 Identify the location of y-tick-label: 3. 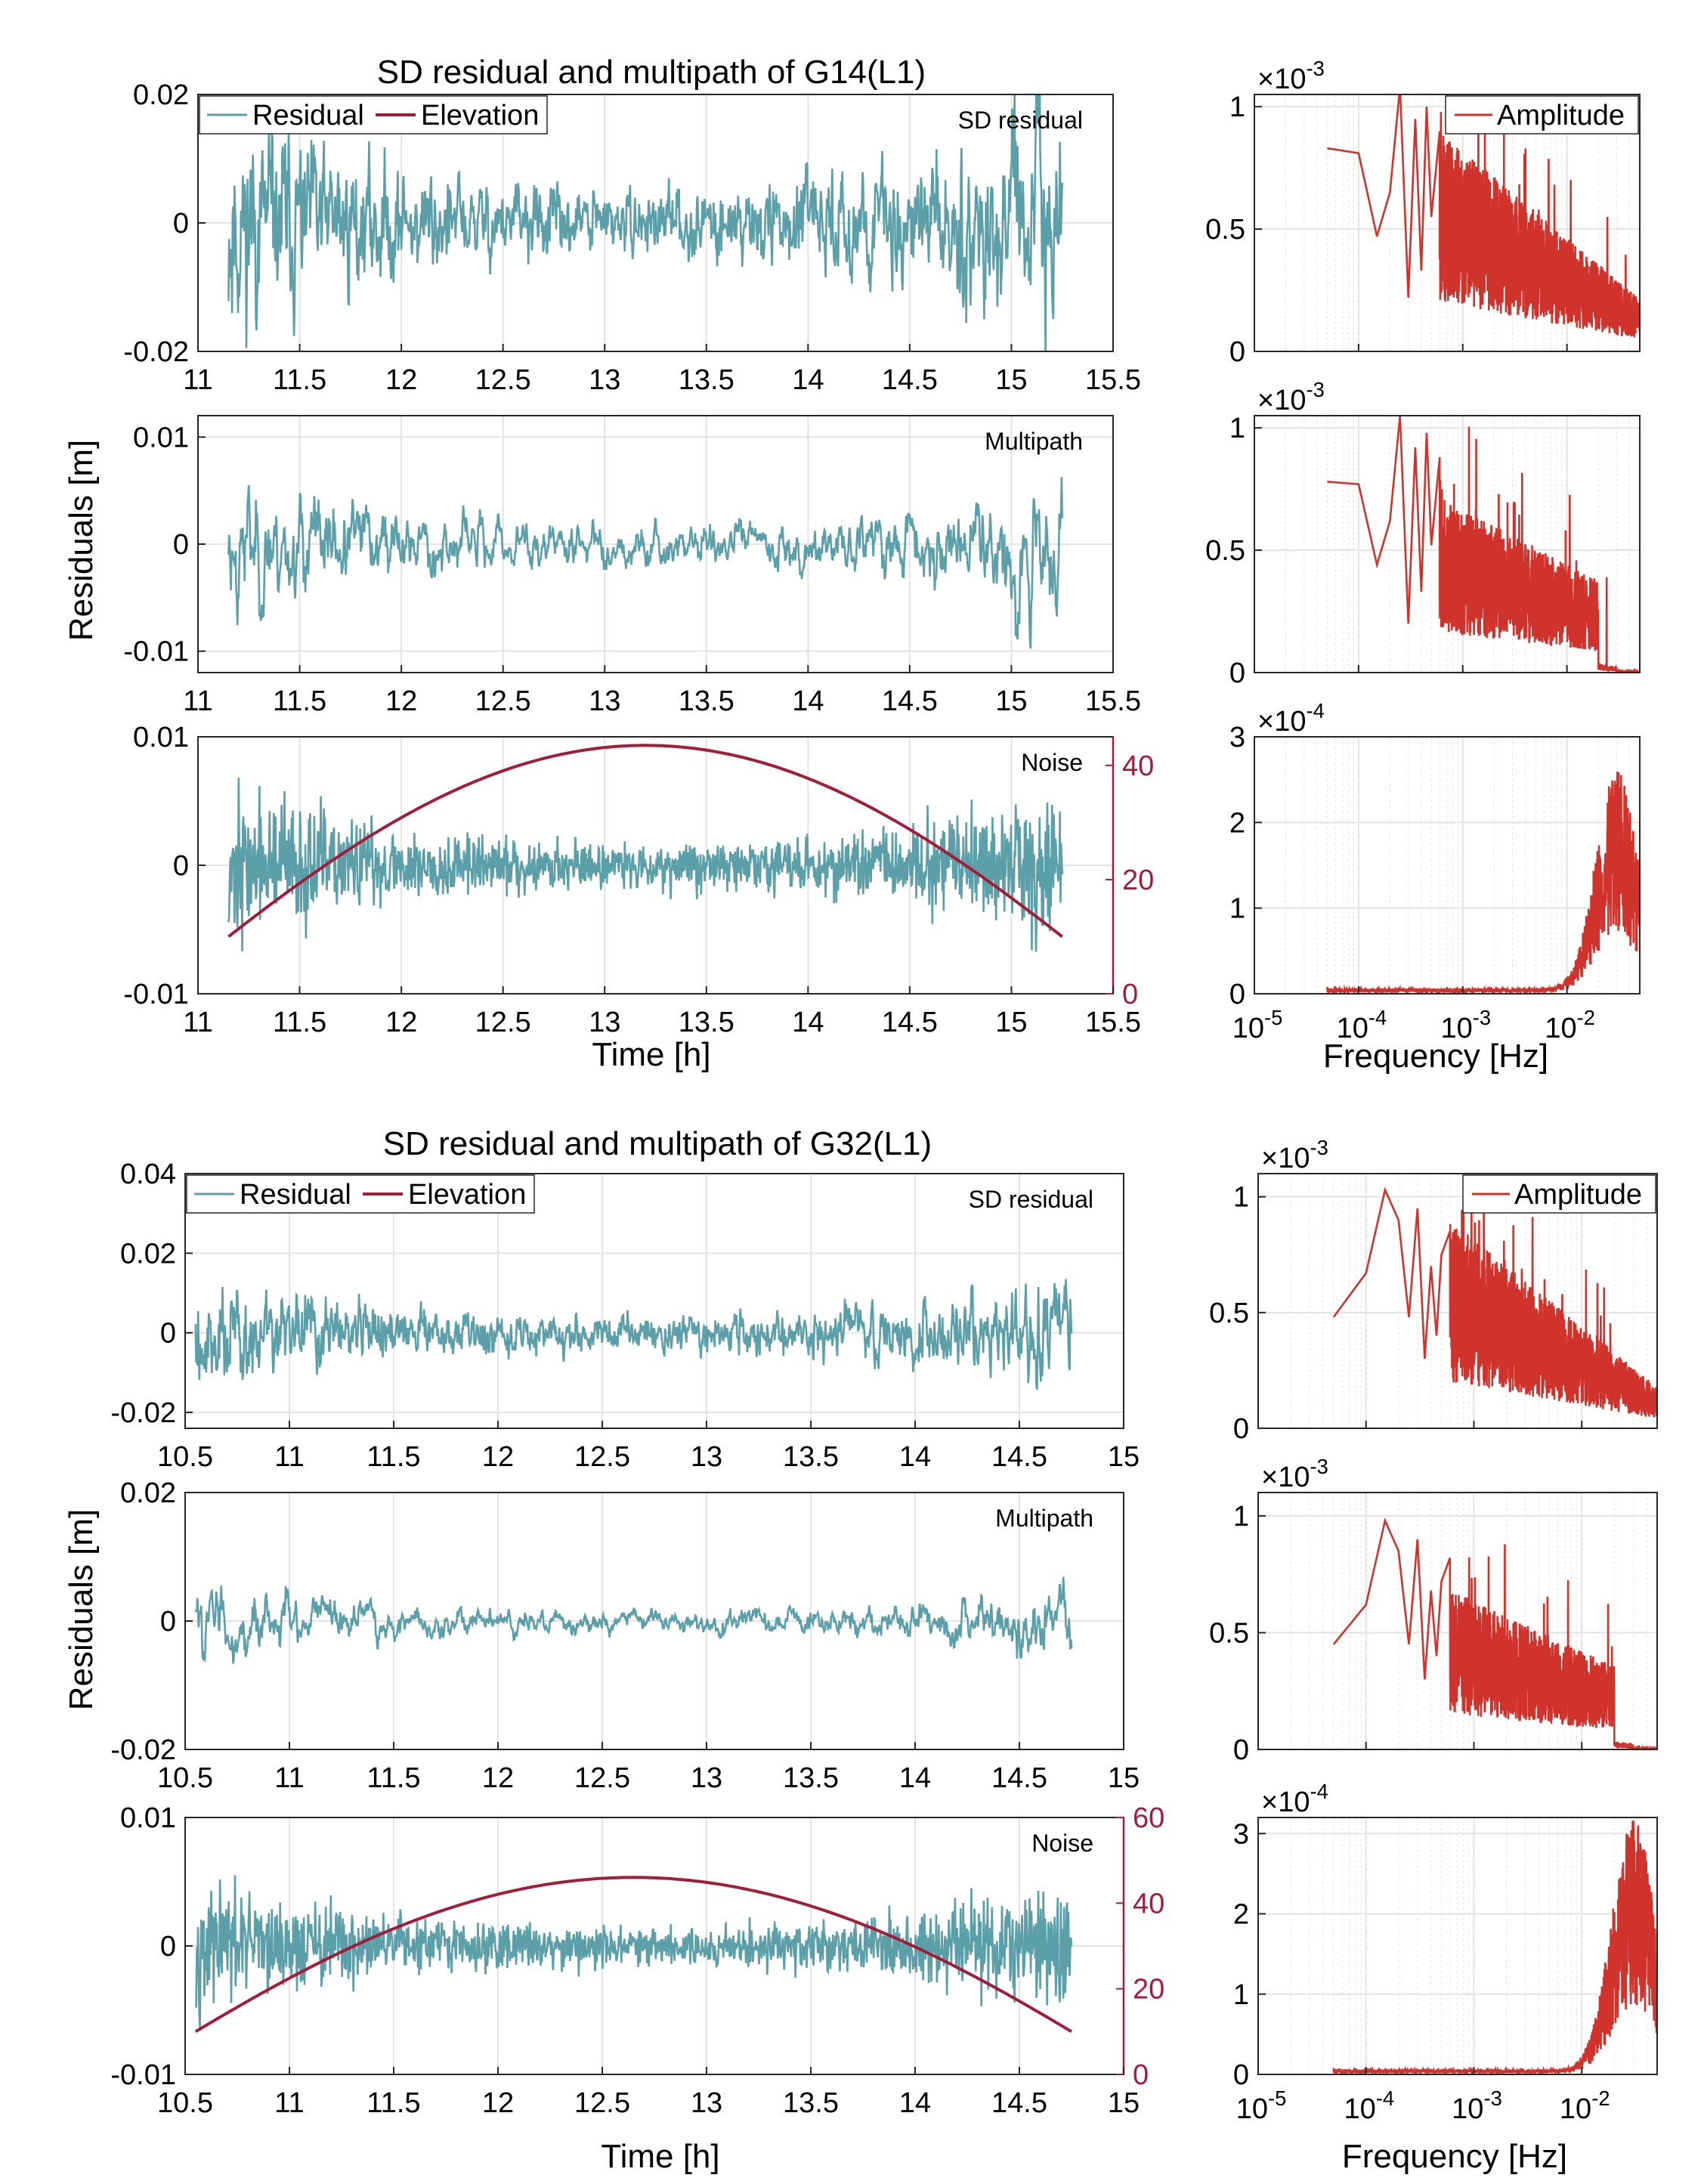
(1237, 737).